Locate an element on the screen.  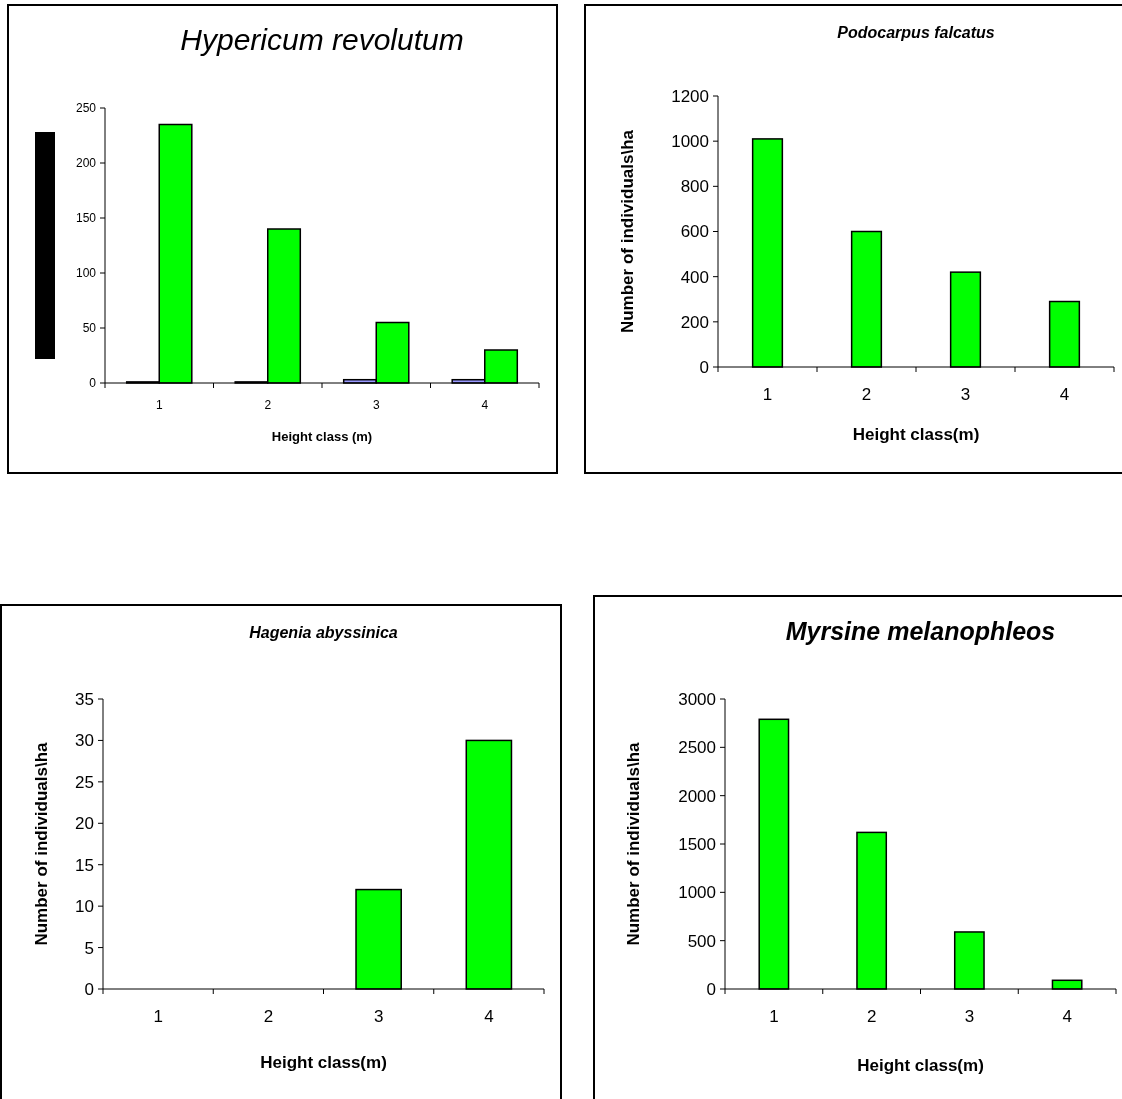
y-tick-label: 2000 is located at coordinates (697, 796).